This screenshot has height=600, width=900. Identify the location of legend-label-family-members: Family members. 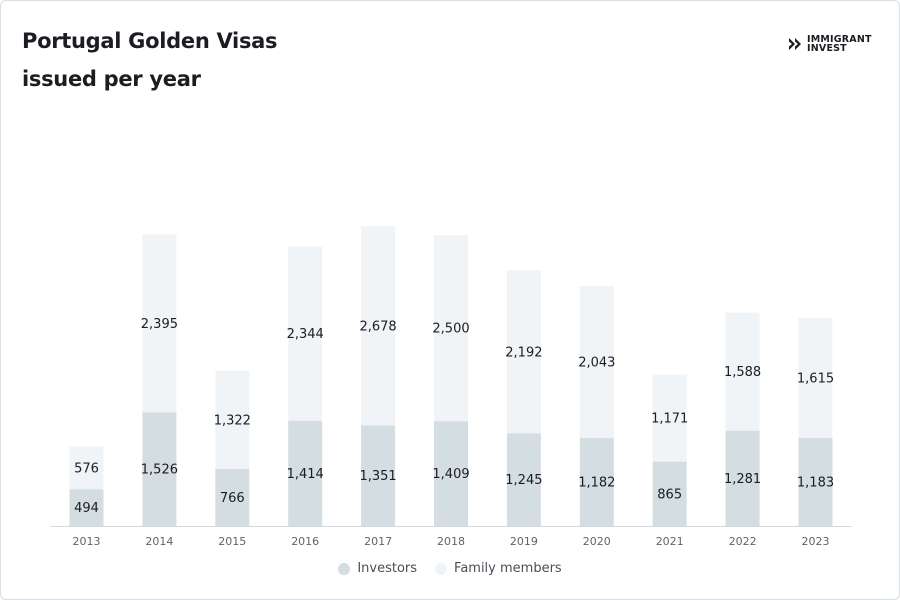
(508, 568).